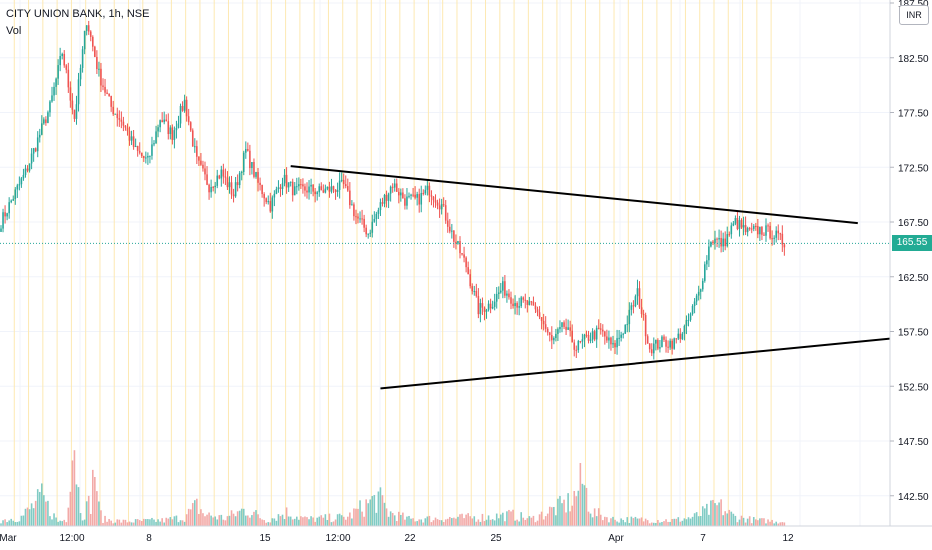  I want to click on price-tick-label: 182.50, so click(913, 59).